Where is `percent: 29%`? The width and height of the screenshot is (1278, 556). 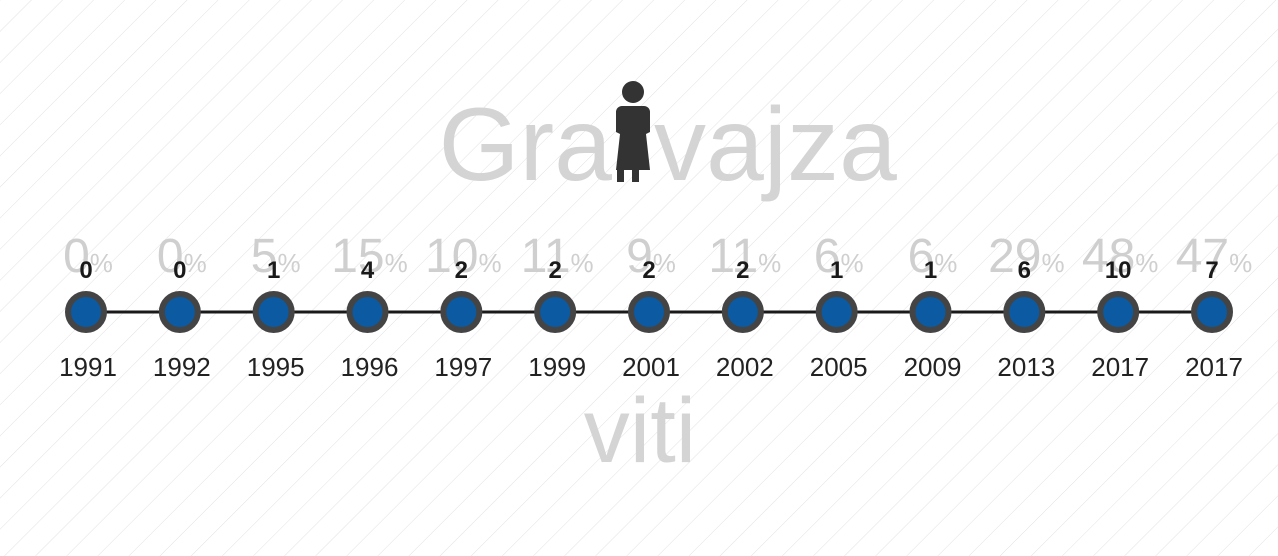 percent: 29% is located at coordinates (1026, 256).